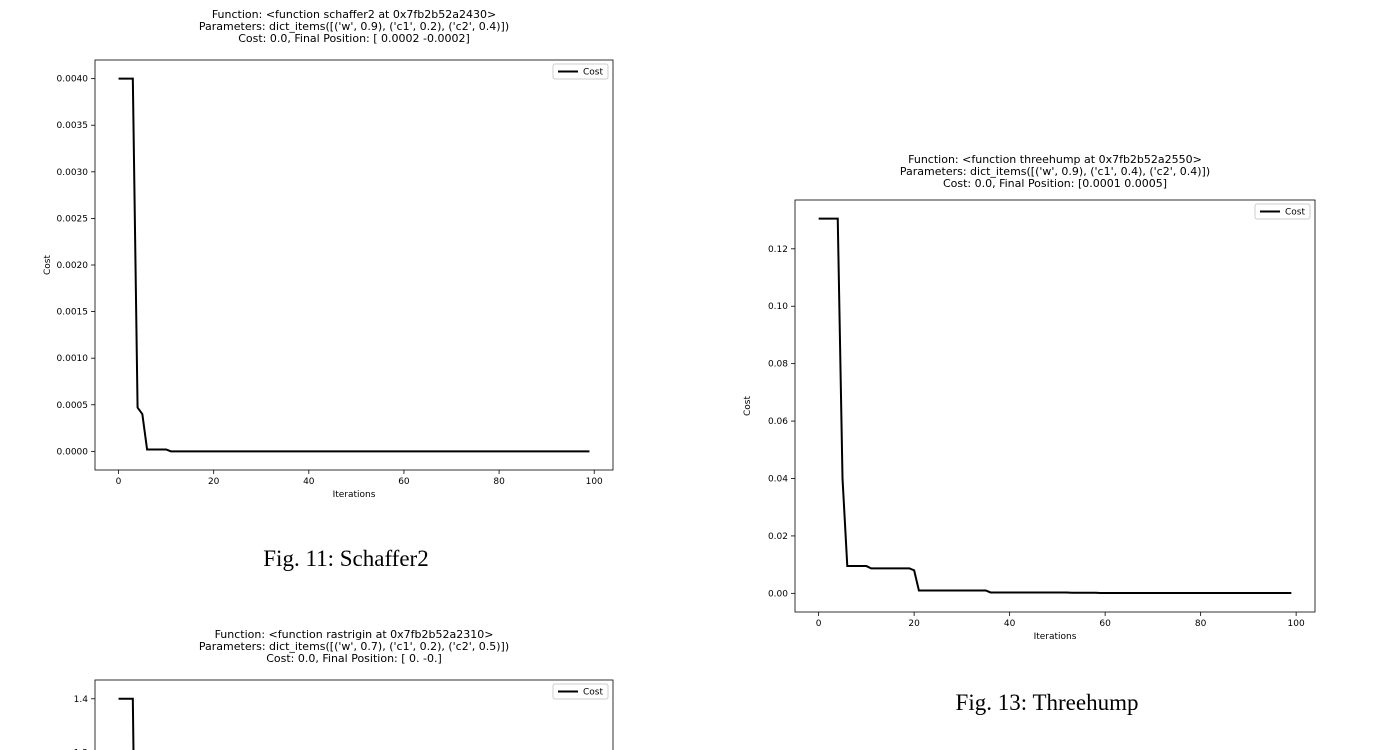 The height and width of the screenshot is (750, 1395). I want to click on y-tick-label: 0.12, so click(778, 250).